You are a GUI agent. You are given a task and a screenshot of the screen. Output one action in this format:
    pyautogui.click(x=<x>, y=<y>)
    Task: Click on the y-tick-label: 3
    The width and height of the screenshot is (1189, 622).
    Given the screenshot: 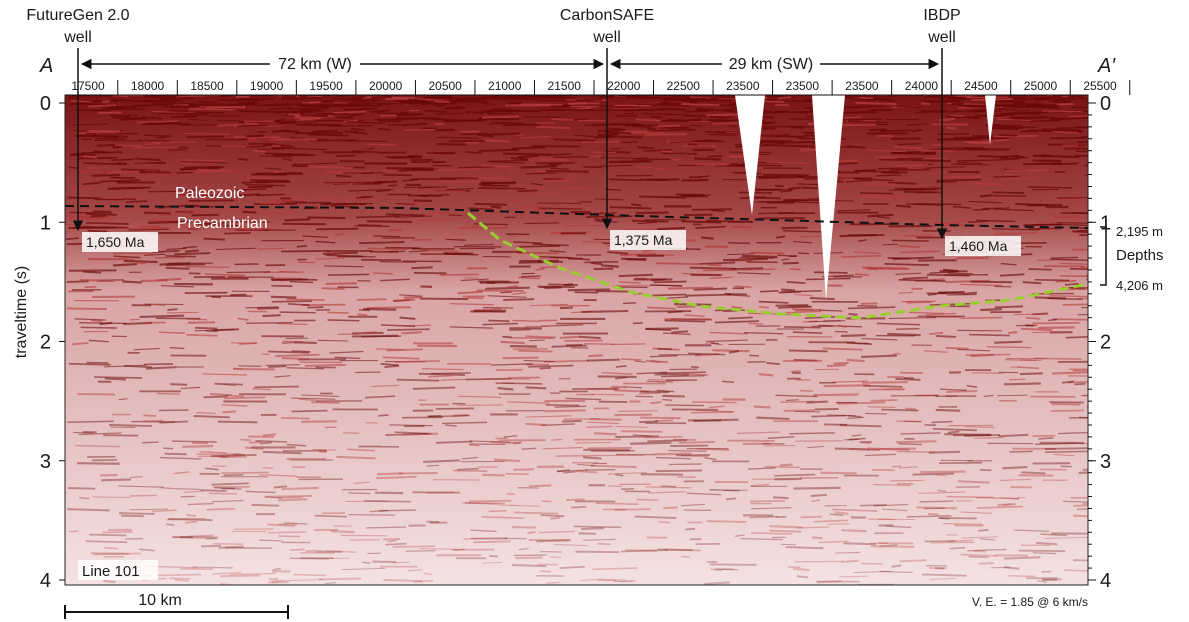 What is the action you would take?
    pyautogui.click(x=1105, y=462)
    